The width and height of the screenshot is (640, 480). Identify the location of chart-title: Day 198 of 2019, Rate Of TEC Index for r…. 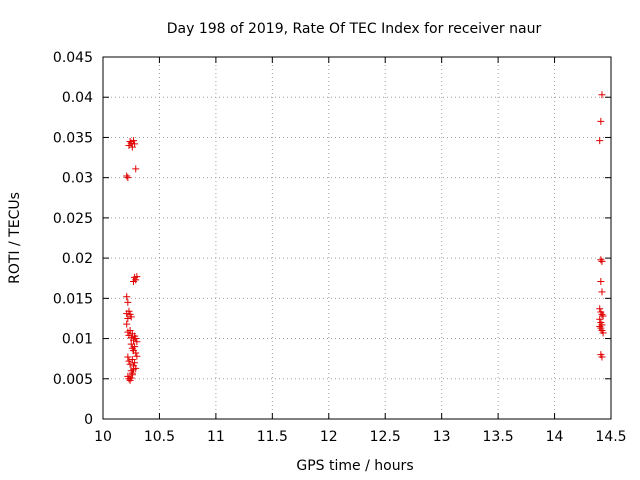
(354, 29).